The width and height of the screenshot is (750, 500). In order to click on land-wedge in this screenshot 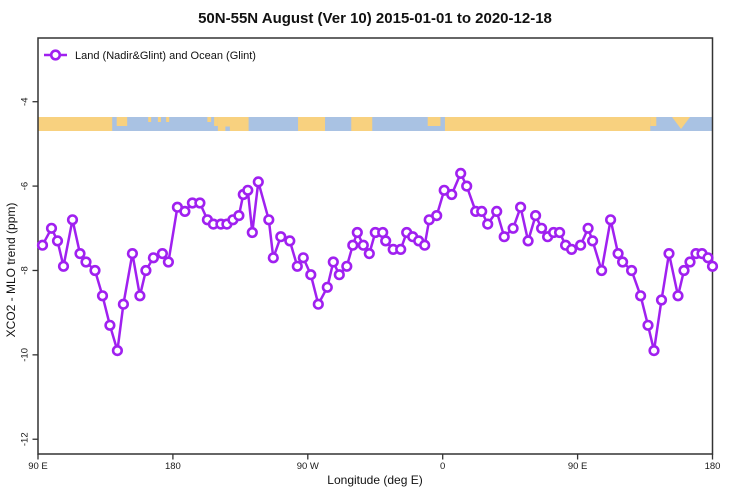, I will do `click(681, 123)`.